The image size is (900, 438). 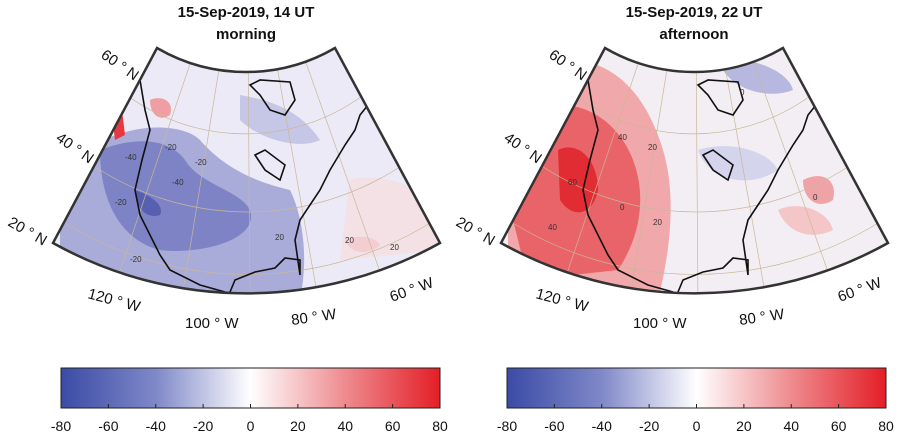 What do you see at coordinates (246, 34) in the screenshot?
I see `panel-subtitle: morning` at bounding box center [246, 34].